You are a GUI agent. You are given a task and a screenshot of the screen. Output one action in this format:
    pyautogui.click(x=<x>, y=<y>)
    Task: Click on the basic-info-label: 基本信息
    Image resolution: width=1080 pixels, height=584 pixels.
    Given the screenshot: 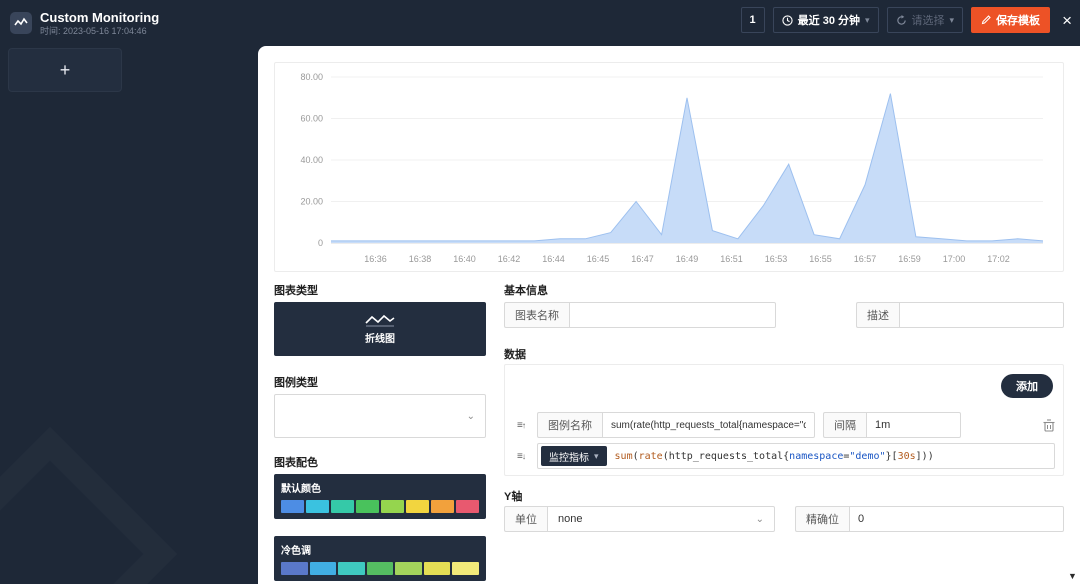 What is the action you would take?
    pyautogui.click(x=526, y=291)
    